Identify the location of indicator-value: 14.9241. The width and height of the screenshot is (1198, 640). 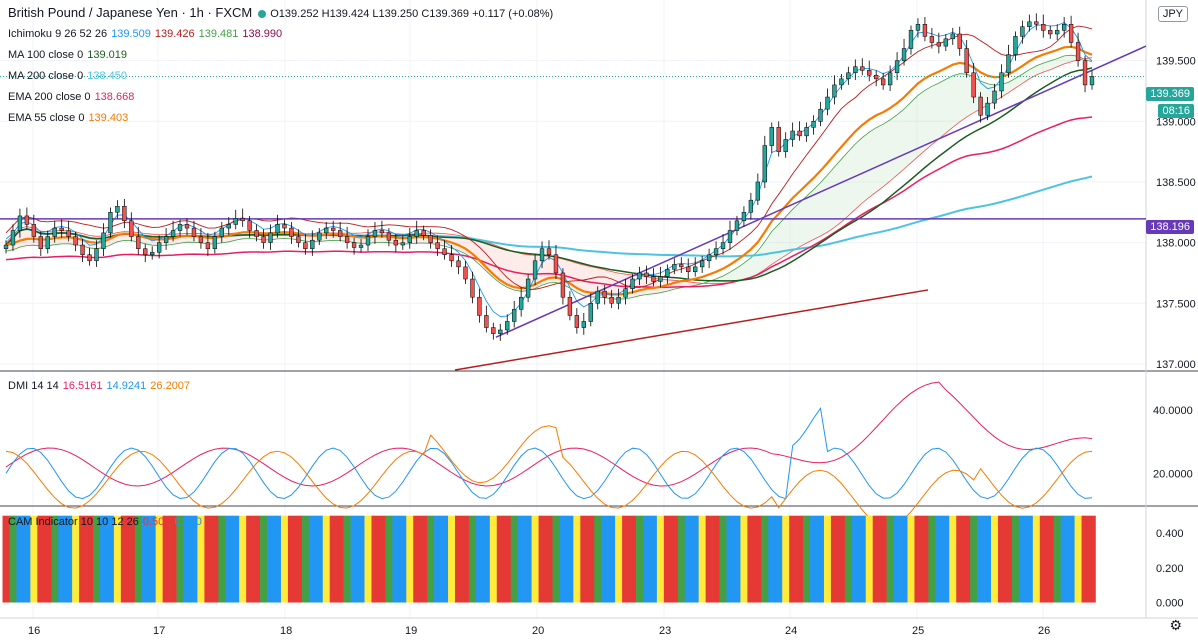
(126, 386).